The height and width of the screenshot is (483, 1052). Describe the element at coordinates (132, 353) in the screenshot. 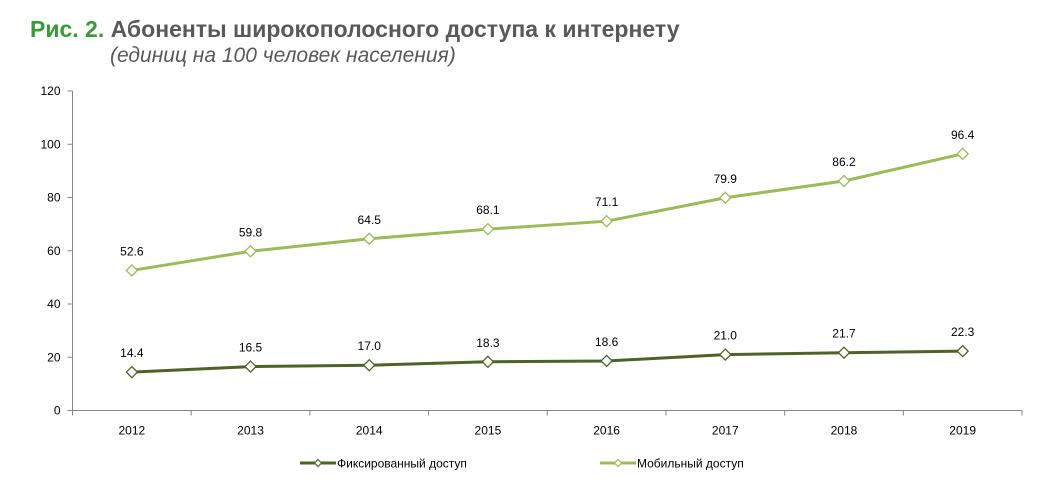

I see `data-label: 14.4` at that location.